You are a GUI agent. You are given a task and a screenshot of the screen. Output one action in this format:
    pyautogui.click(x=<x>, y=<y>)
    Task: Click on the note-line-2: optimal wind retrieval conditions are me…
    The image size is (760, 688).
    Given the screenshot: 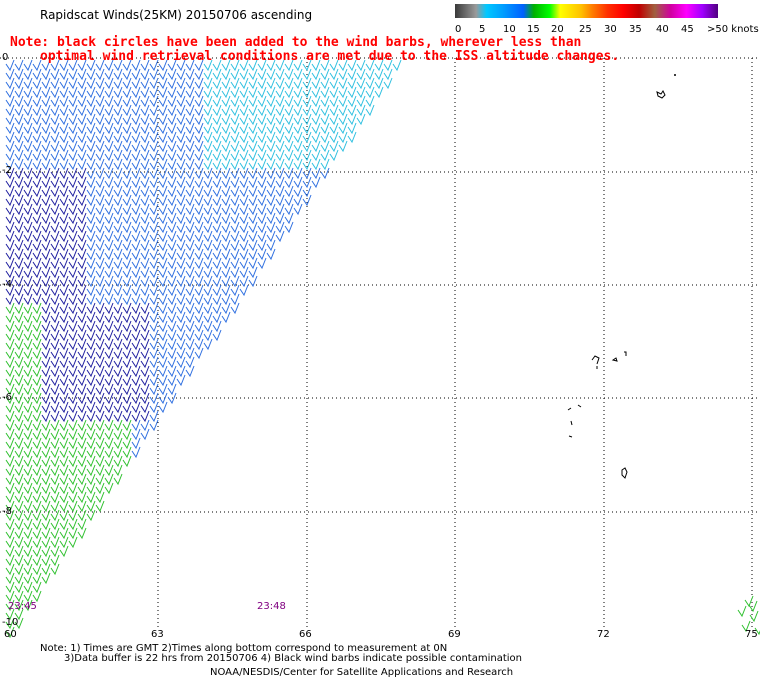 What is the action you would take?
    pyautogui.click(x=330, y=56)
    